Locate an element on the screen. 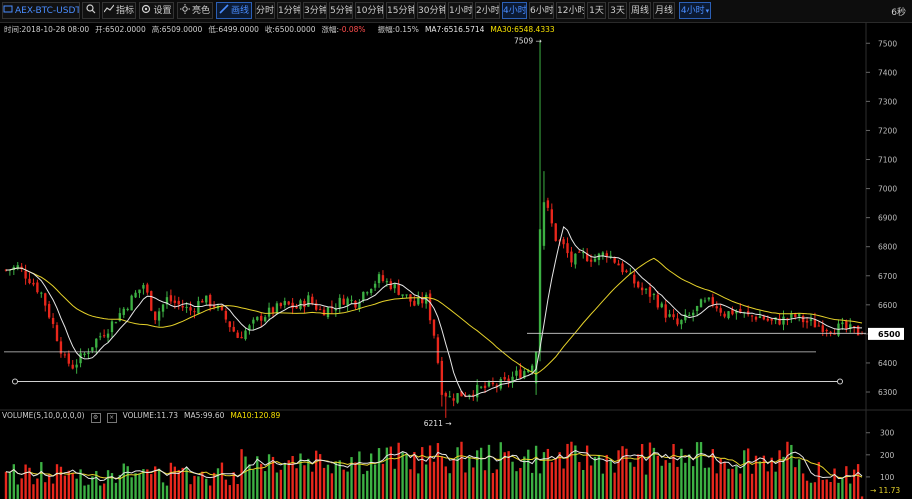  search-button is located at coordinates (91, 10).